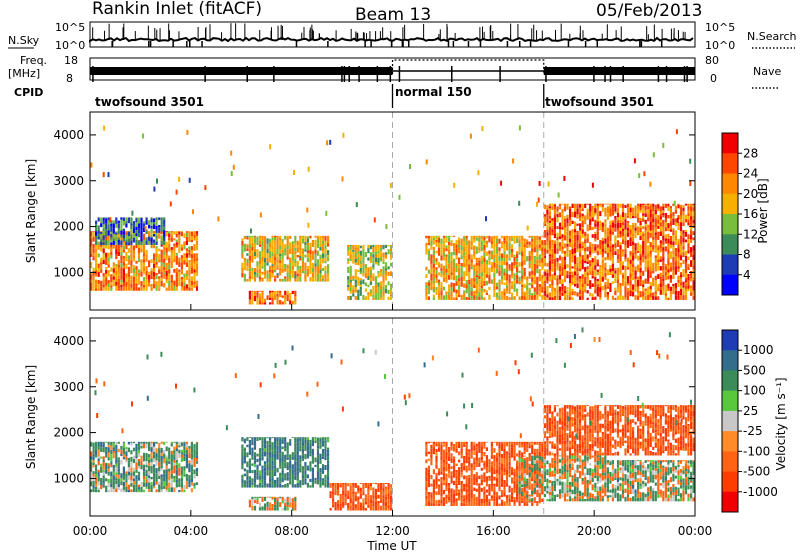 This screenshot has width=800, height=554. Describe the element at coordinates (24, 40) in the screenshot. I see `nsky-label: N.Sky` at that location.